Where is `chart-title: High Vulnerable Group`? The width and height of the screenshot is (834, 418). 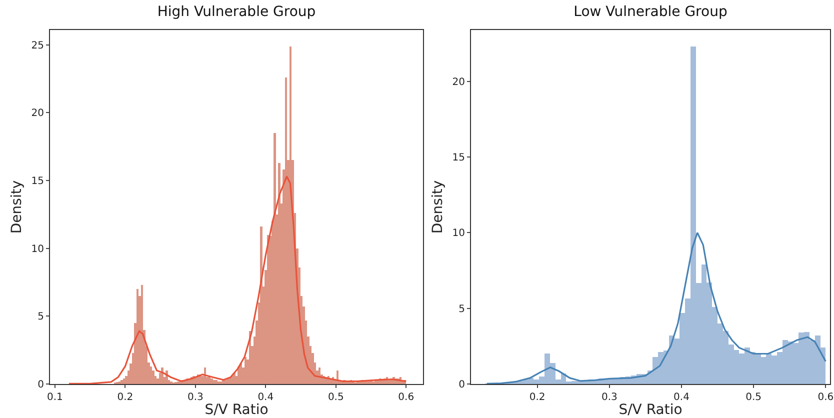 chart-title: High Vulnerable Group is located at coordinates (236, 12).